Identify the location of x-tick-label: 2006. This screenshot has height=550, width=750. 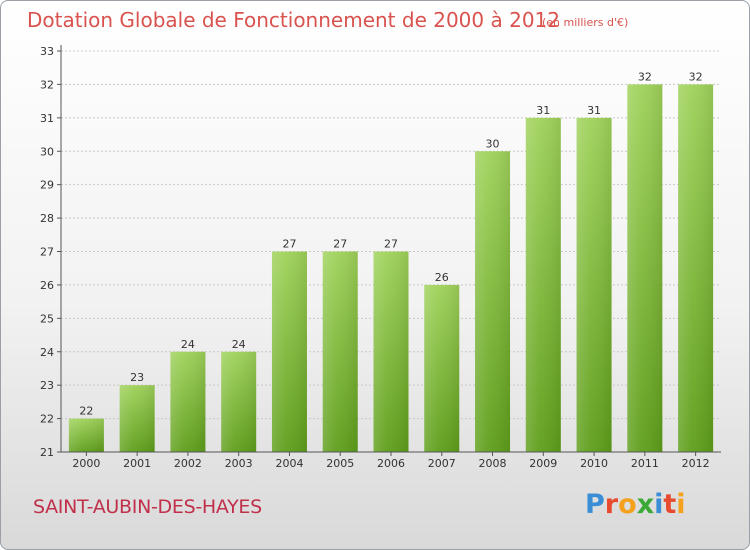
(391, 463).